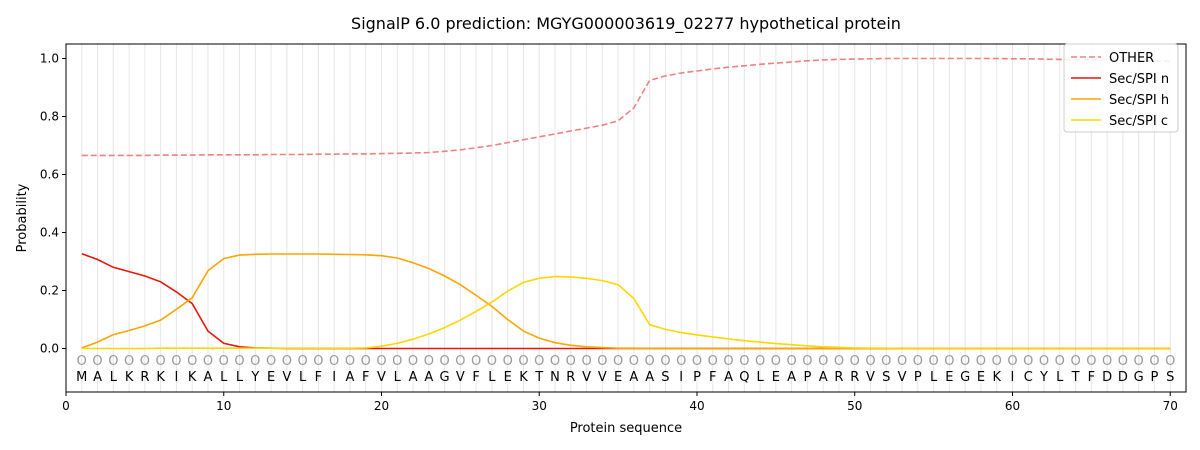 This screenshot has height=450, width=1200. Describe the element at coordinates (53, 204) in the screenshot. I see `y-axis-ticks: 0.0 0.2 0.4 0.6 0.8 1.0` at that location.